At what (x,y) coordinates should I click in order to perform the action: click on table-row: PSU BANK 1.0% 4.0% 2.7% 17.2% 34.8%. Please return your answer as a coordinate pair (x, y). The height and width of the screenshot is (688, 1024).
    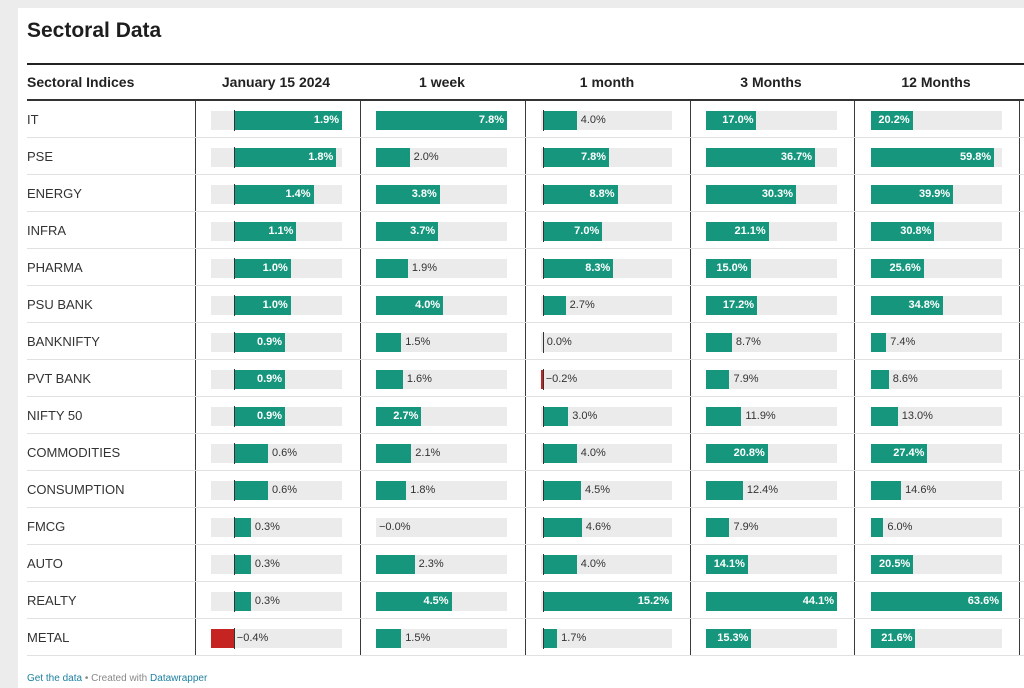
    Looking at the image, I should click on (525, 304).